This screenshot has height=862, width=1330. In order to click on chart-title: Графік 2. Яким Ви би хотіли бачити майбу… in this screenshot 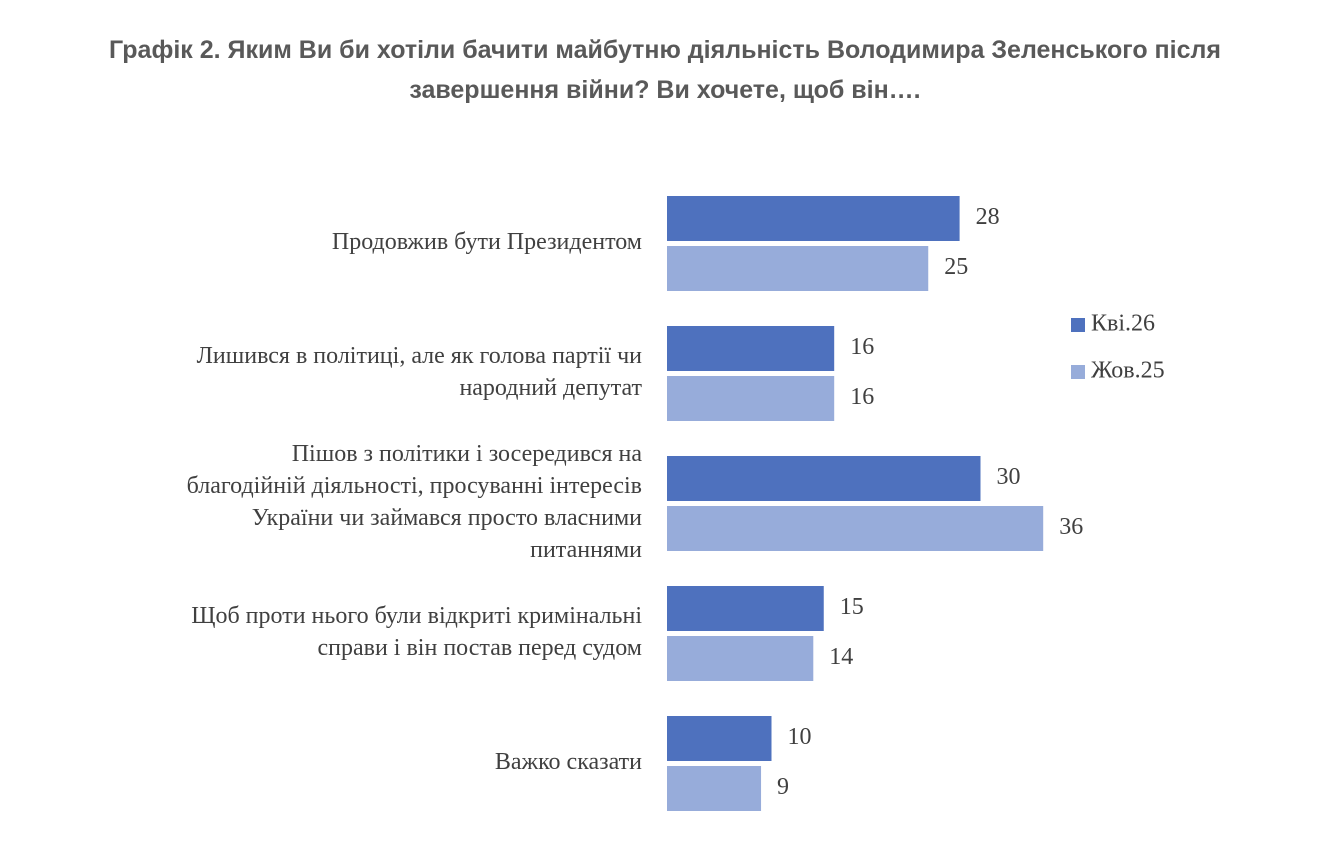, I will do `click(665, 70)`.